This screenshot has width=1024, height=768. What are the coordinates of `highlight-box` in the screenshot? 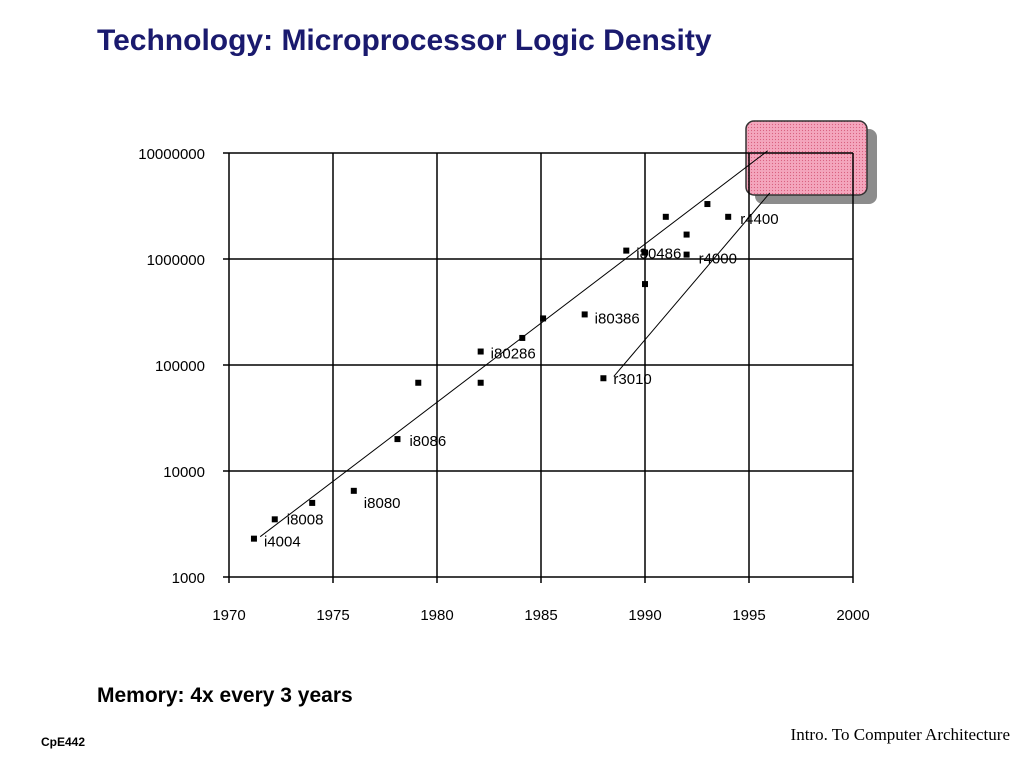 It's located at (806, 158).